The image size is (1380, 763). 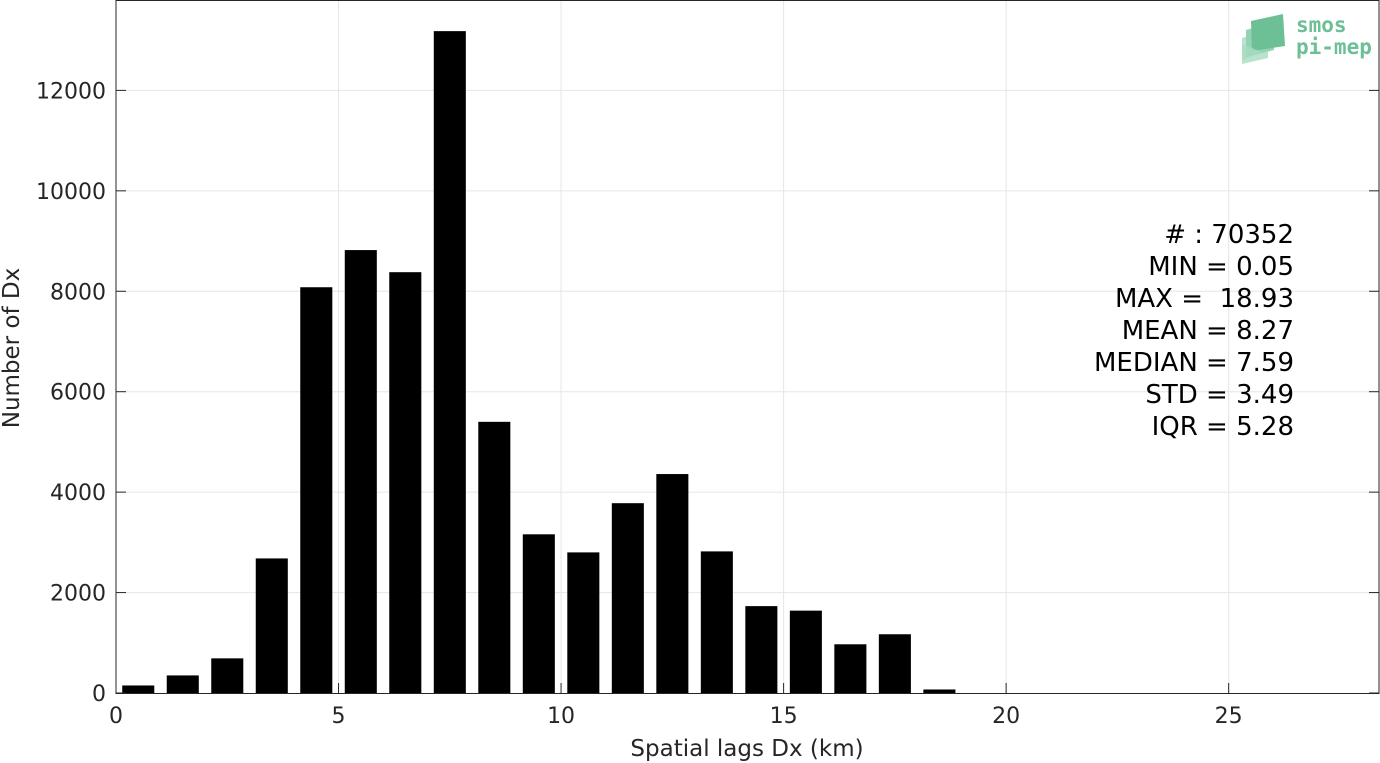 I want to click on logo-layers-icon, so click(x=1263, y=39).